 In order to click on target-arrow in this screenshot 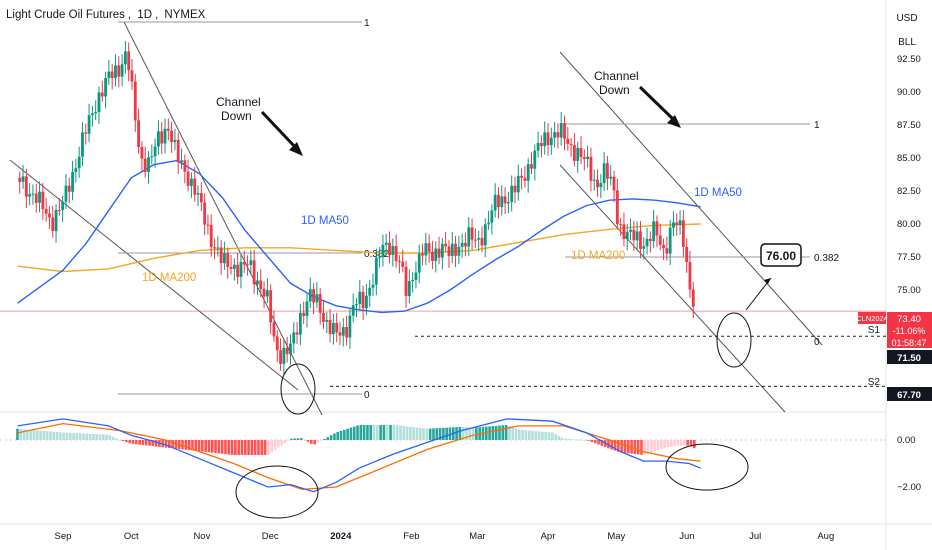, I will do `click(758, 294)`.